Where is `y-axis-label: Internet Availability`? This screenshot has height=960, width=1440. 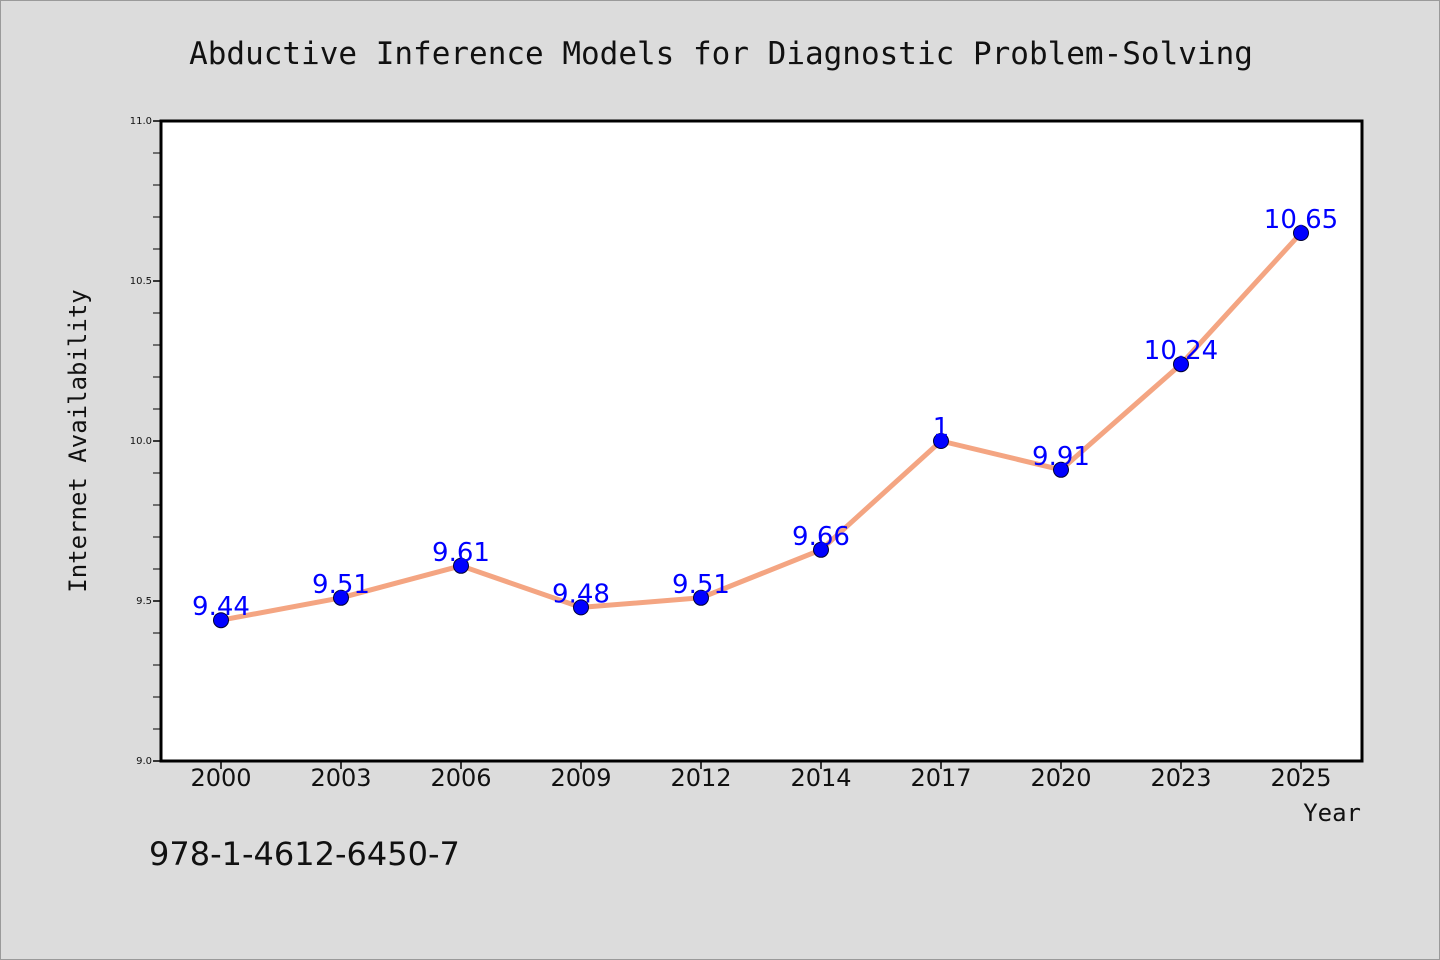
y-axis-label: Internet Availability is located at coordinates (78, 440).